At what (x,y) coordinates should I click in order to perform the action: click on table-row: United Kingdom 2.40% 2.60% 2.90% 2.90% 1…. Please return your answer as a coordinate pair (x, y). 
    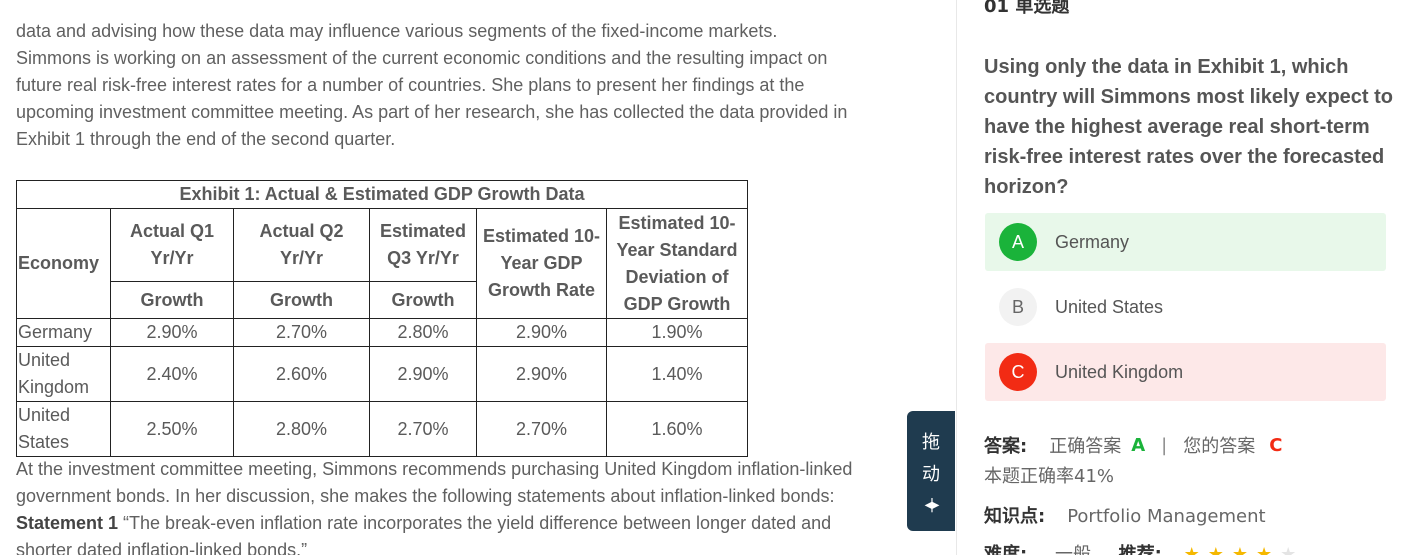
    Looking at the image, I should click on (382, 374).